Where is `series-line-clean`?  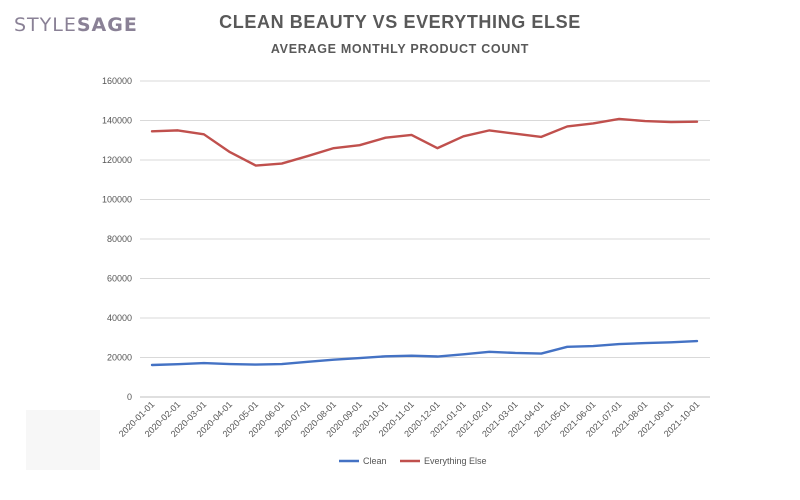 series-line-clean is located at coordinates (424, 353).